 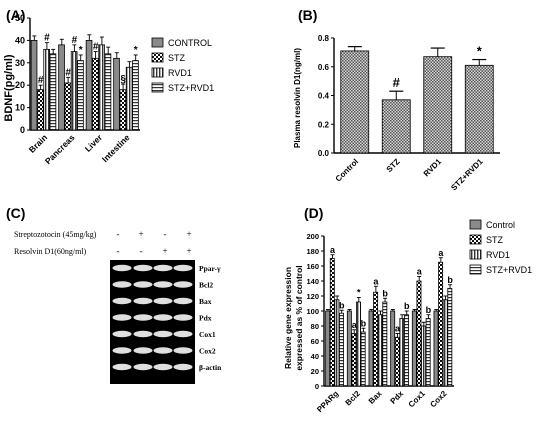 I want to click on legend-label-control: CONTROL, so click(x=190, y=43).